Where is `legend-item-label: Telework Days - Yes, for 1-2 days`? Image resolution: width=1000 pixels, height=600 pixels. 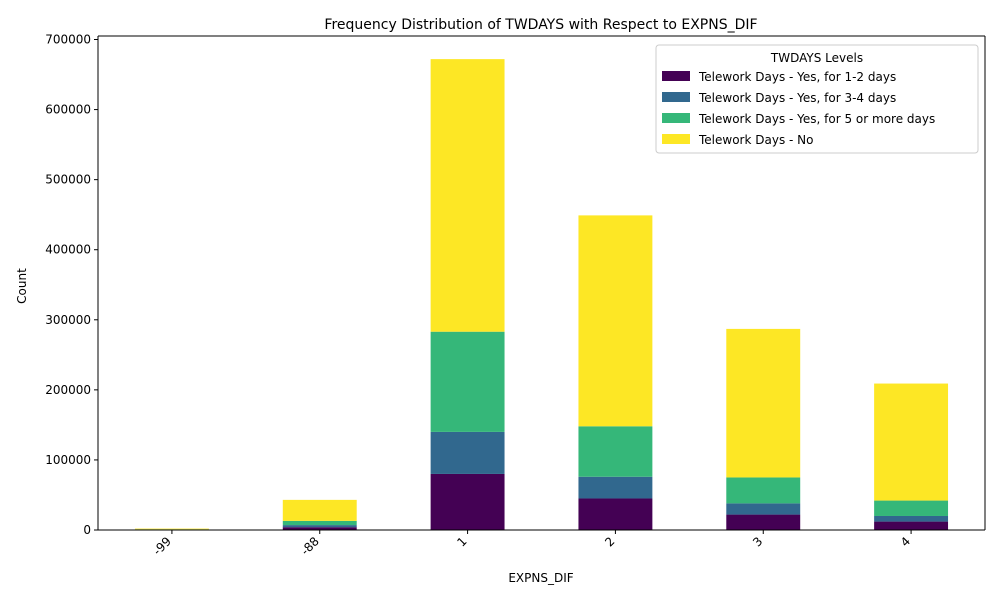 legend-item-label: Telework Days - Yes, for 1-2 days is located at coordinates (797, 77).